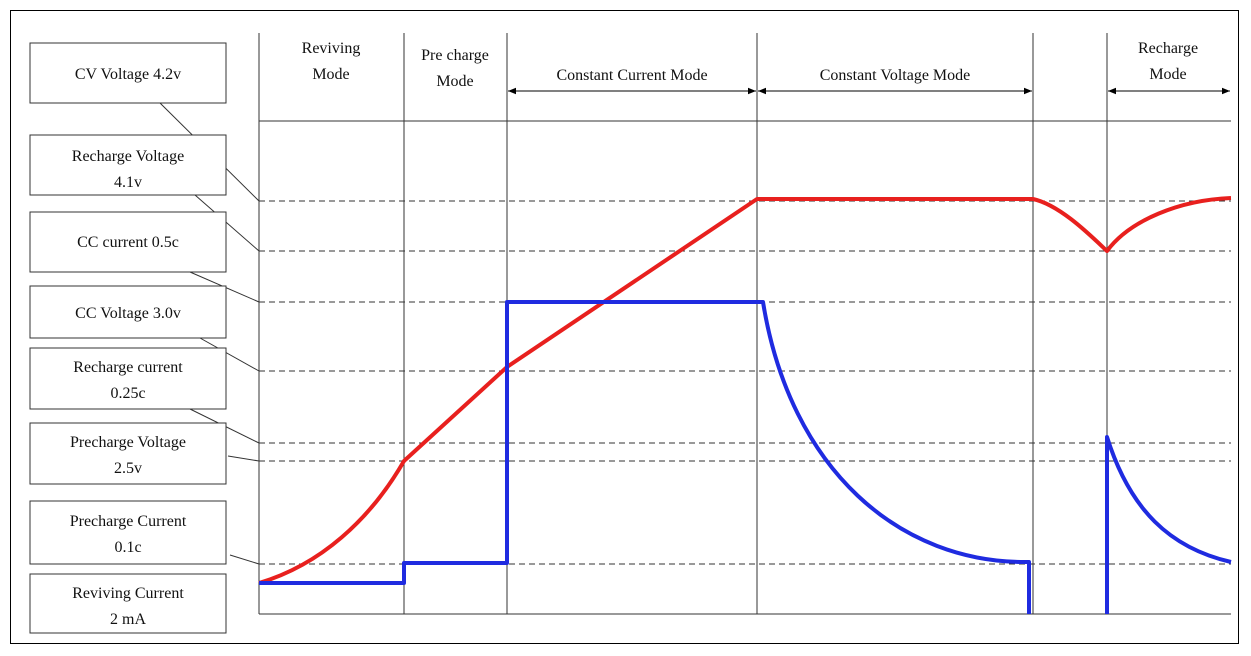 The image size is (1251, 656). What do you see at coordinates (1168, 48) in the screenshot?
I see `mode-header-text: Recharge` at bounding box center [1168, 48].